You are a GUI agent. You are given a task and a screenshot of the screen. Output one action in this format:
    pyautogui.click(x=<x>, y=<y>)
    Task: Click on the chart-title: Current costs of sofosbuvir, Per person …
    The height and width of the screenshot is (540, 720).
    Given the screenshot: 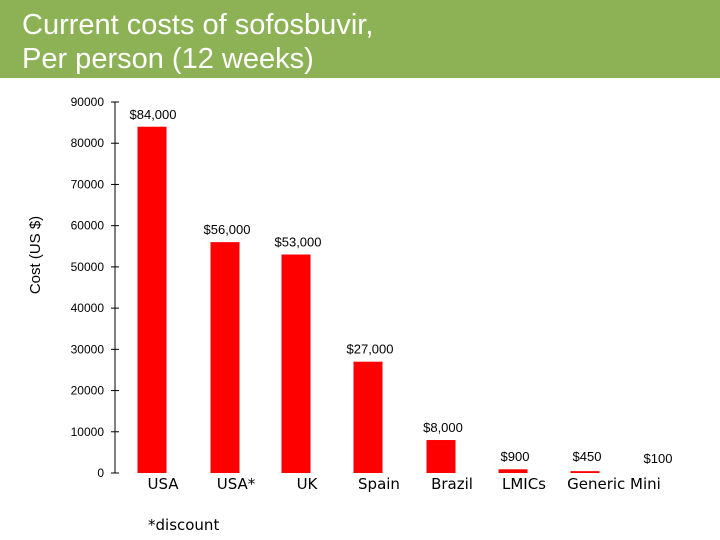 What is the action you would take?
    pyautogui.click(x=198, y=42)
    